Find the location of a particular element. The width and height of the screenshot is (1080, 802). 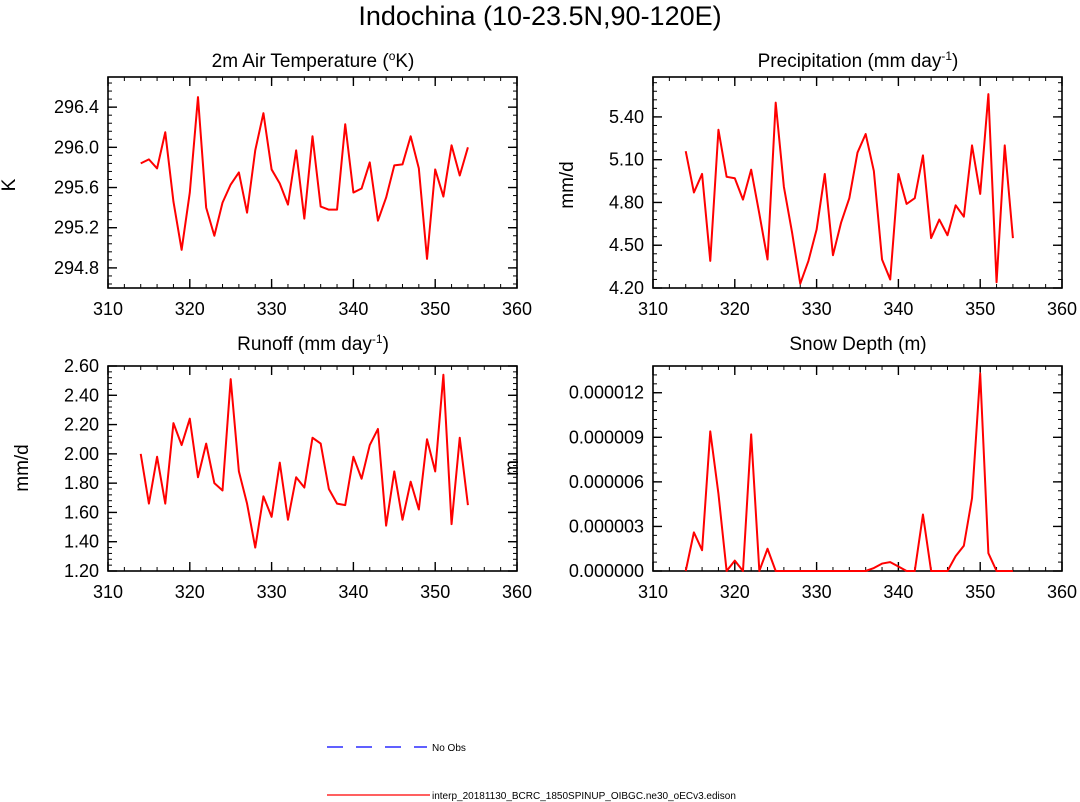

panel-title: Runoff (mm day-1) is located at coordinates (313, 343).